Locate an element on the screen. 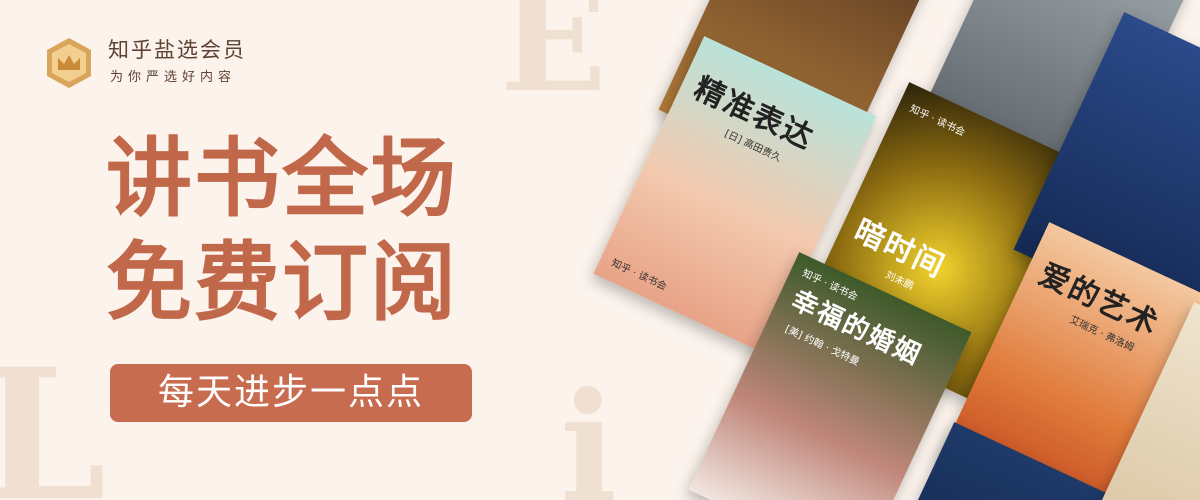  logo is located at coordinates (69, 63).